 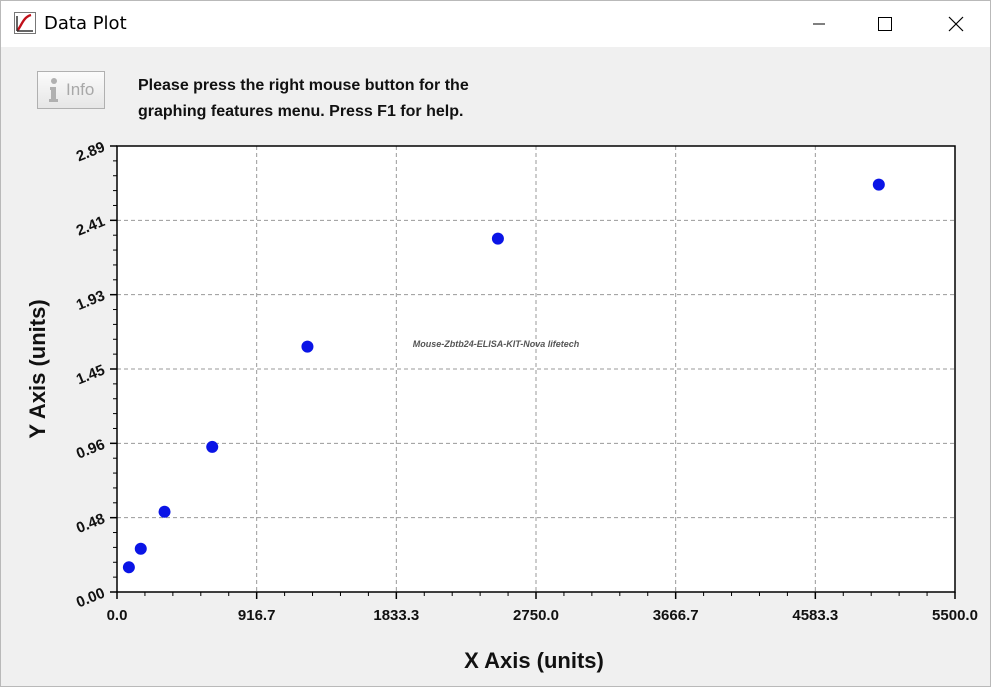 What do you see at coordinates (90, 523) in the screenshot?
I see `y-tick-label: 0.48` at bounding box center [90, 523].